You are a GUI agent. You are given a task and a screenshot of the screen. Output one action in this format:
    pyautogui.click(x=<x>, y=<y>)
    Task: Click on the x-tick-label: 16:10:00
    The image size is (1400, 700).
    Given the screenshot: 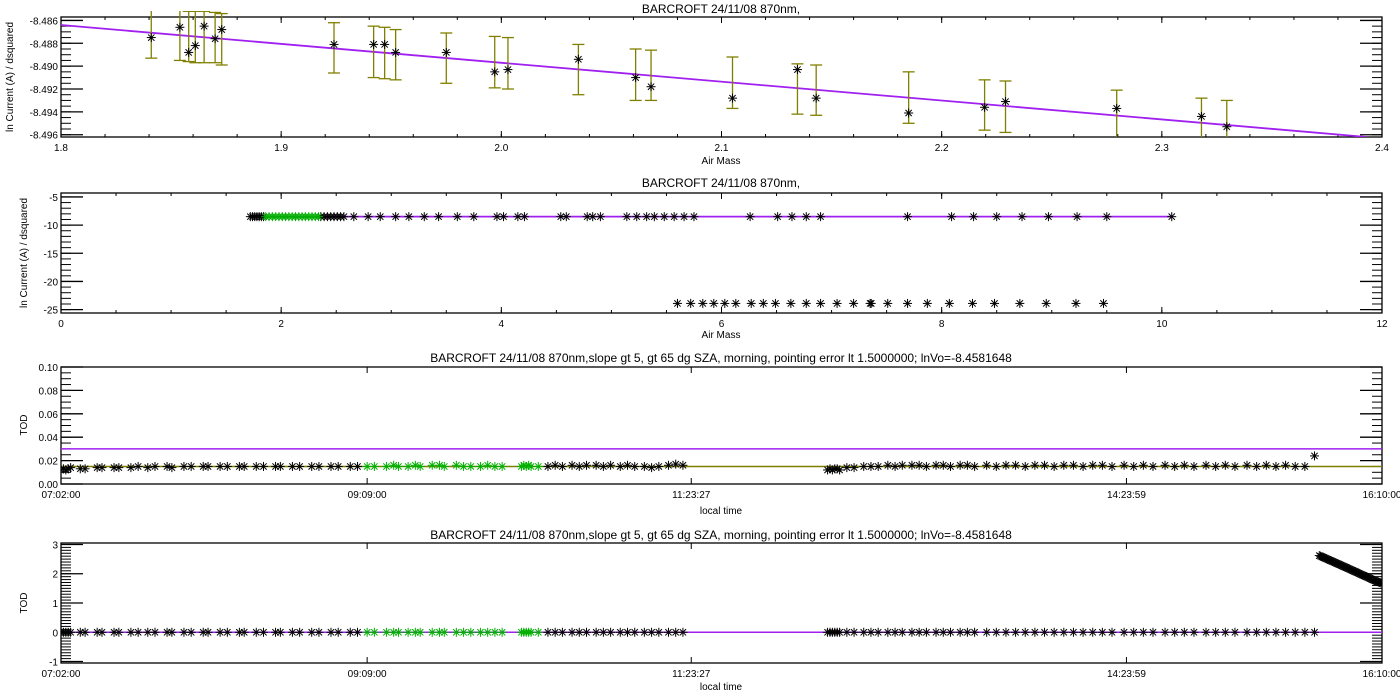 What is the action you would take?
    pyautogui.click(x=1381, y=674)
    